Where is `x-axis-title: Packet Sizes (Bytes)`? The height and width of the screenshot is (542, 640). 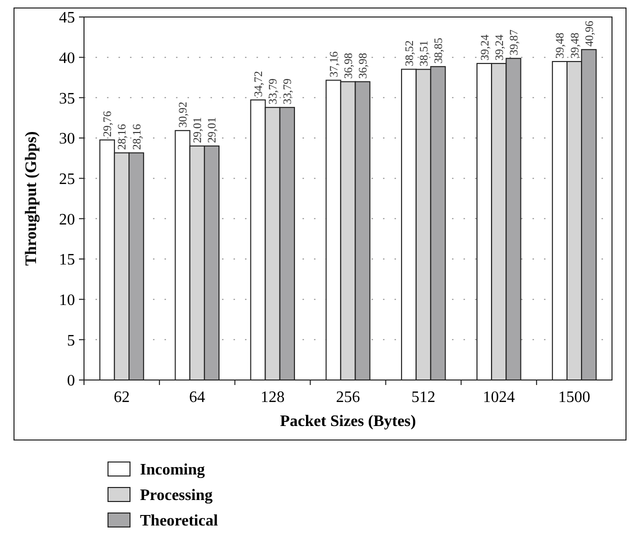
x-axis-title: Packet Sizes (Bytes) is located at coordinates (348, 421).